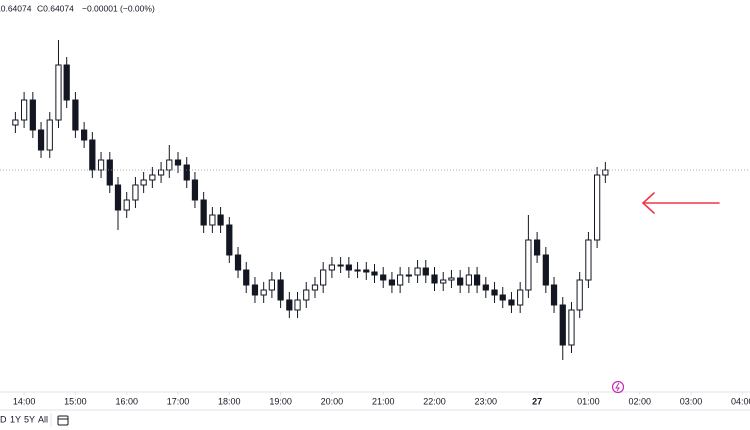  I want to click on red-arrow, so click(680, 203).